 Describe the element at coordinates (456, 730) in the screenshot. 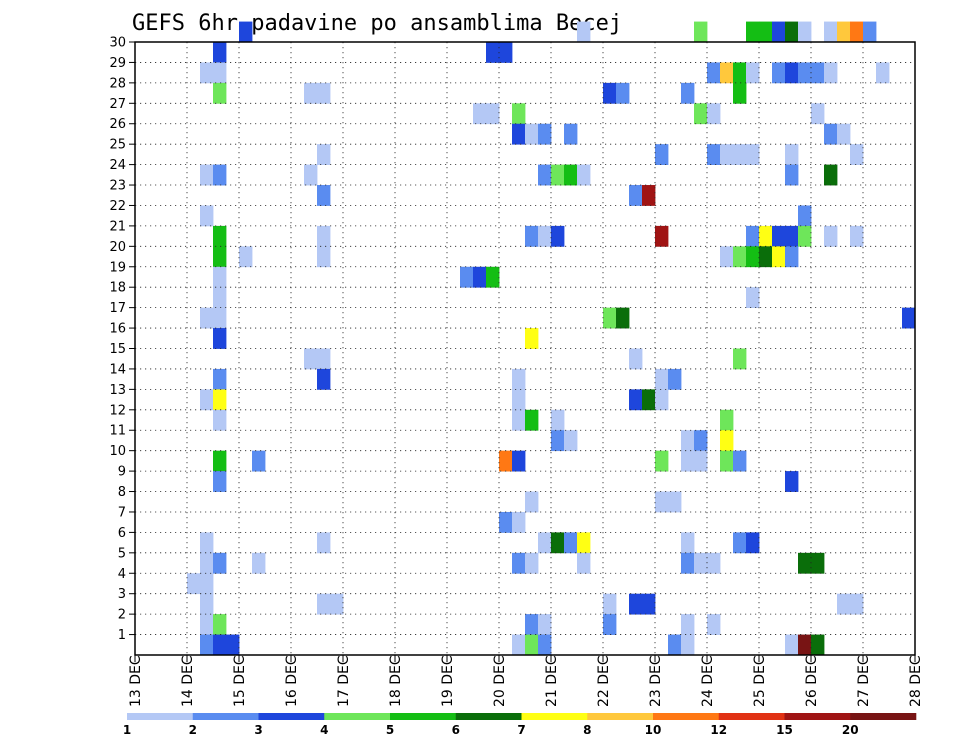

I see `legend-level-label: 6` at that location.